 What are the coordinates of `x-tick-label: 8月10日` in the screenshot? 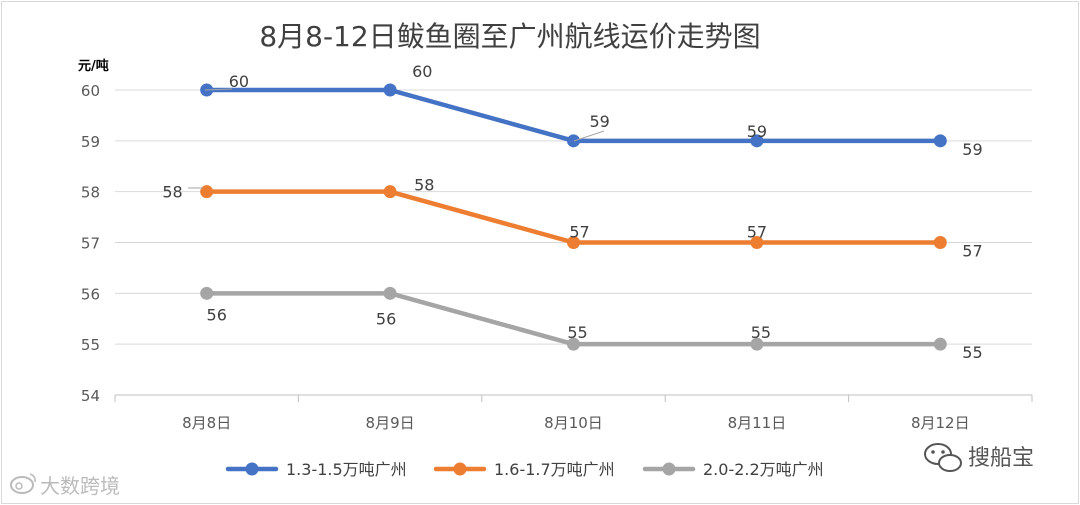 It's located at (573, 423).